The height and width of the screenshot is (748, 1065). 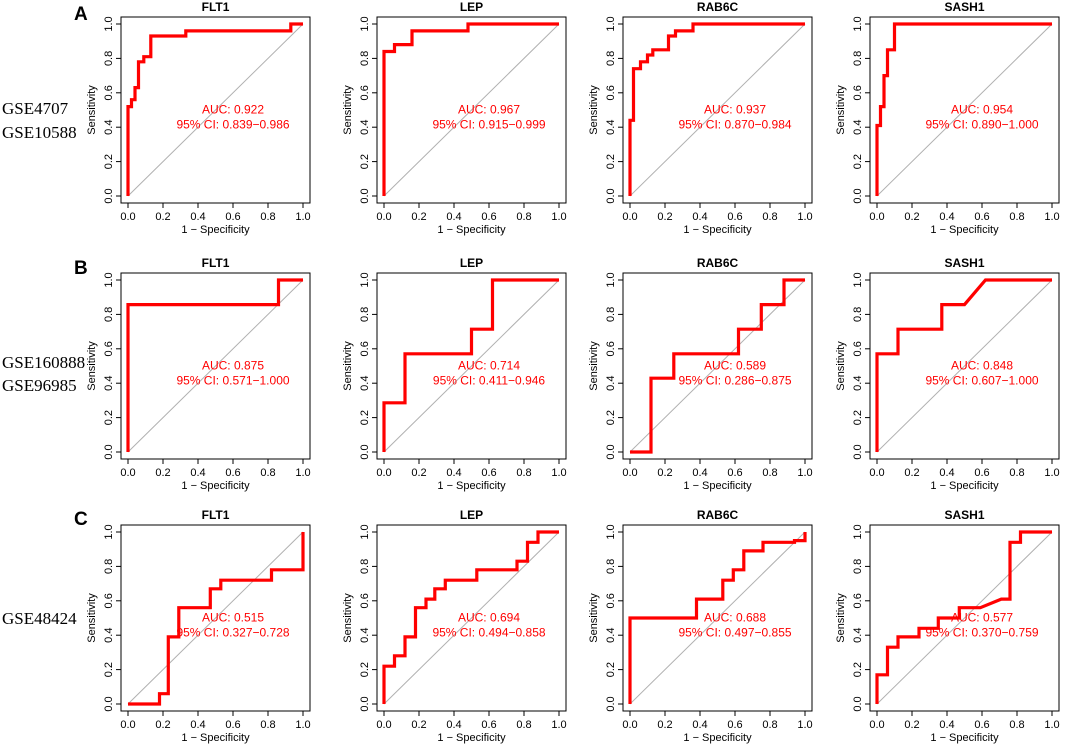 What do you see at coordinates (664, 473) in the screenshot?
I see `panel-b-rab6c-xtick-label: 0.2` at bounding box center [664, 473].